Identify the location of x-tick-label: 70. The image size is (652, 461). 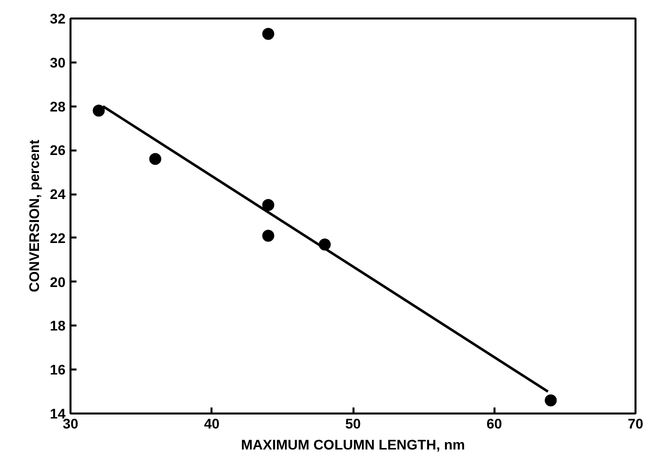
(636, 424).